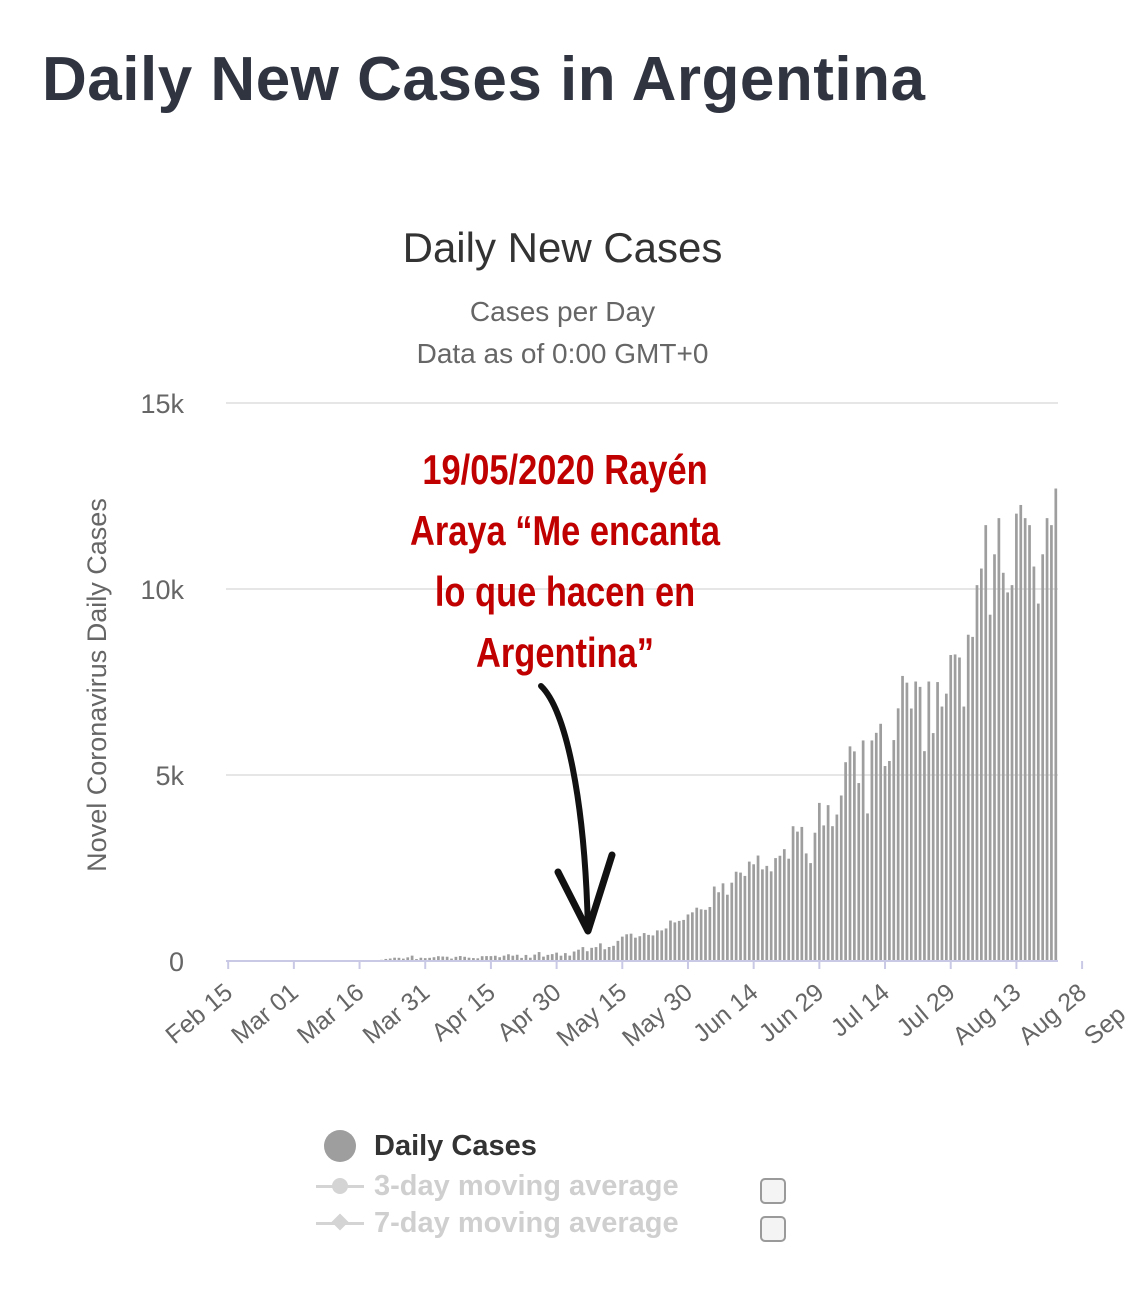 This screenshot has height=1306, width=1125. What do you see at coordinates (265, 1013) in the screenshot?
I see `x-tick-label: Mar 01` at bounding box center [265, 1013].